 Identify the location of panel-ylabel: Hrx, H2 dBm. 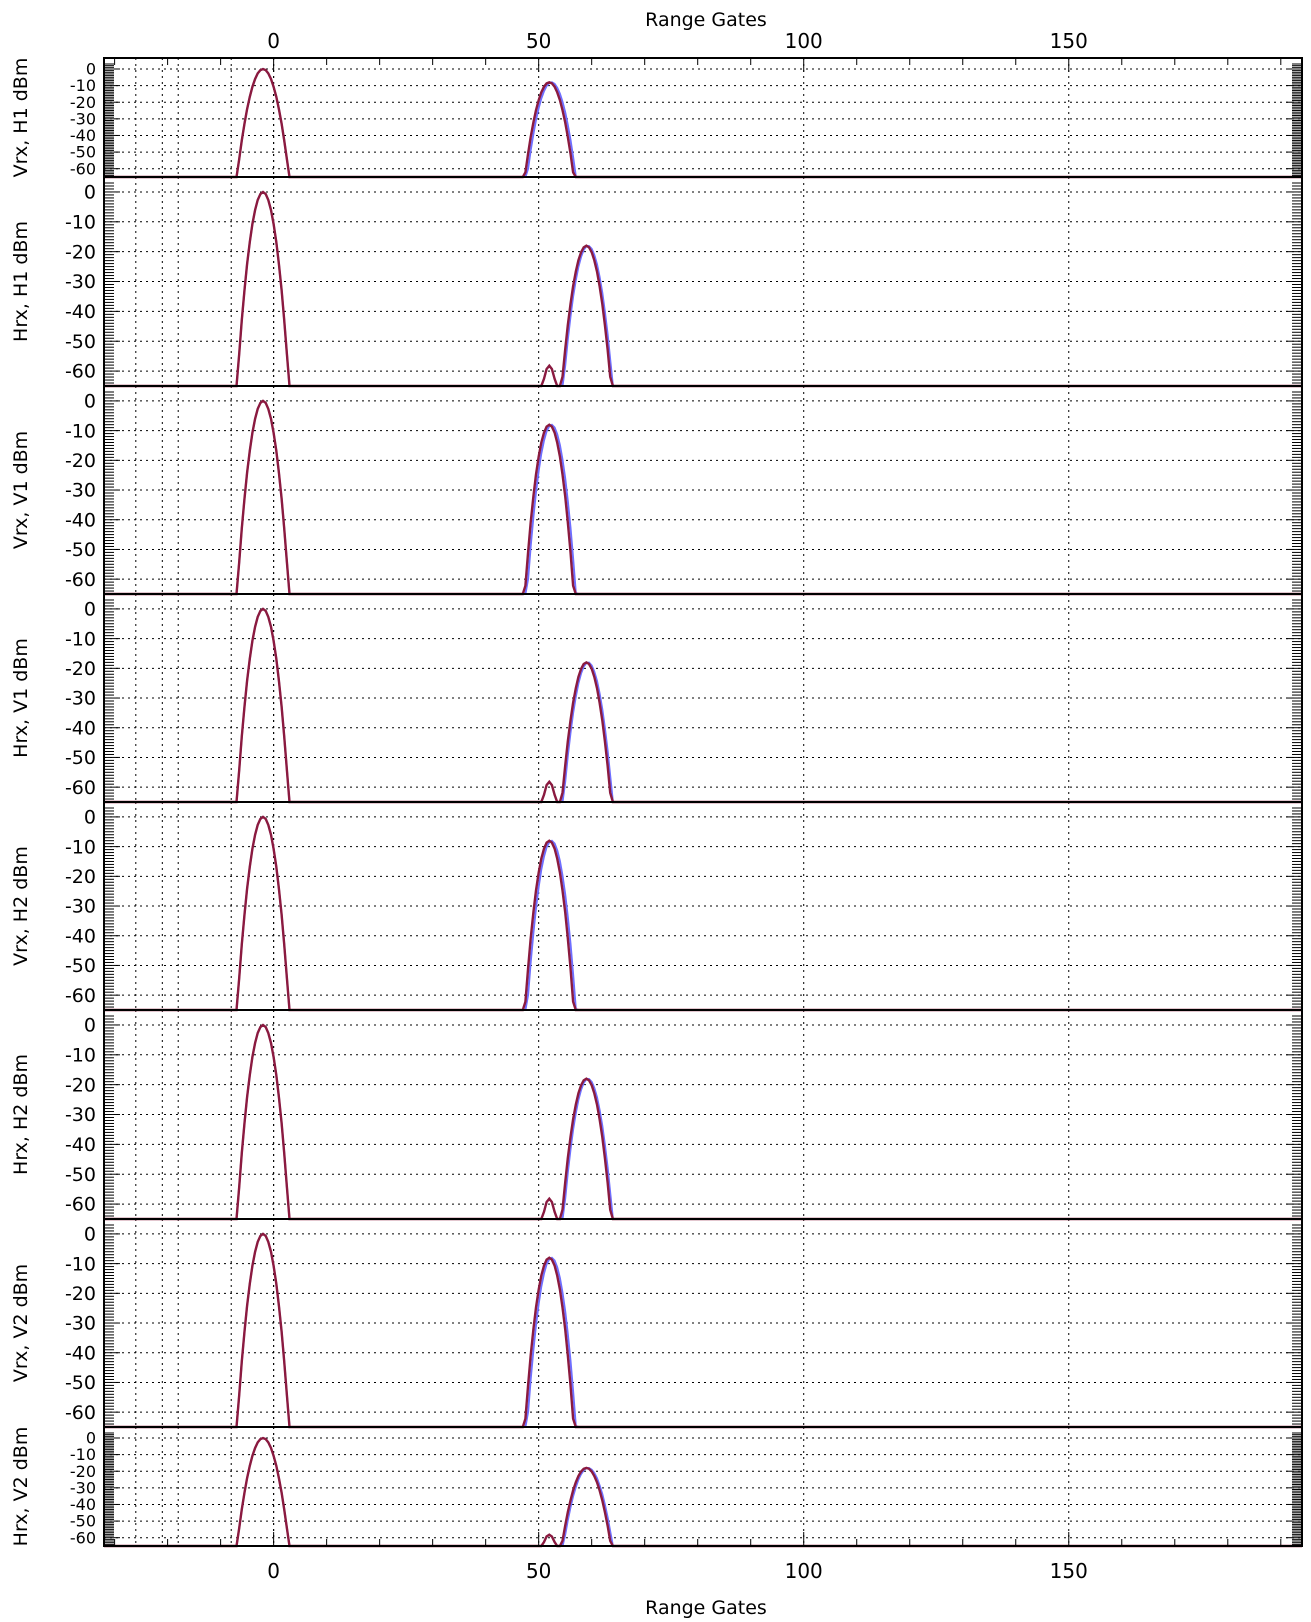
(21, 1114).